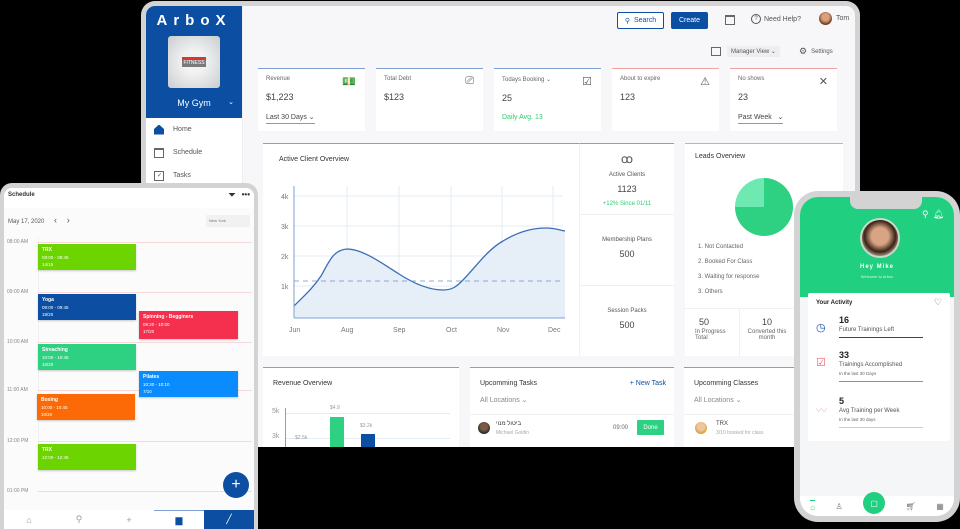 The image size is (960, 529). Describe the element at coordinates (554, 330) in the screenshot. I see `svg-text: Dec` at that location.